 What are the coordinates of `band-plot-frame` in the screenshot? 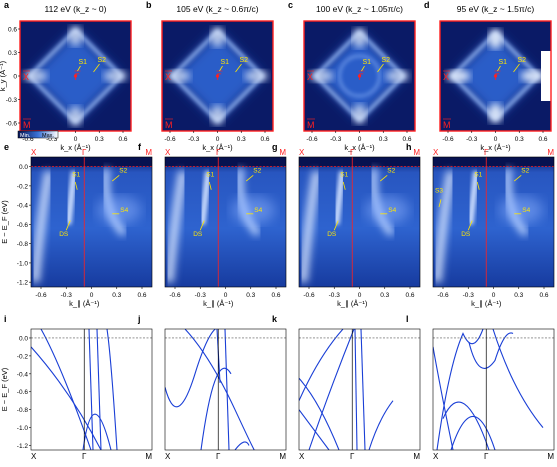 It's located at (225, 389).